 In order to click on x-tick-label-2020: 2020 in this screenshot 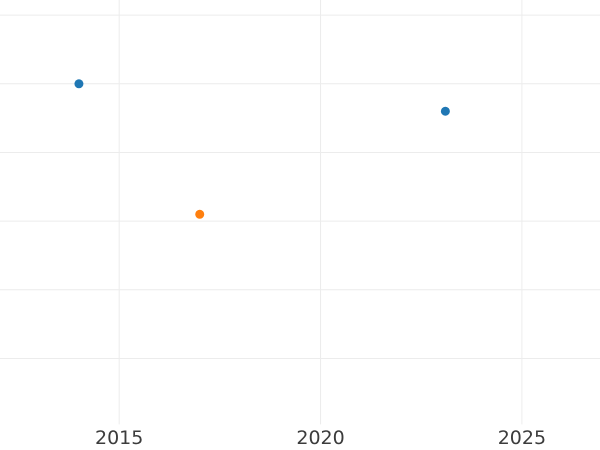, I will do `click(320, 438)`.